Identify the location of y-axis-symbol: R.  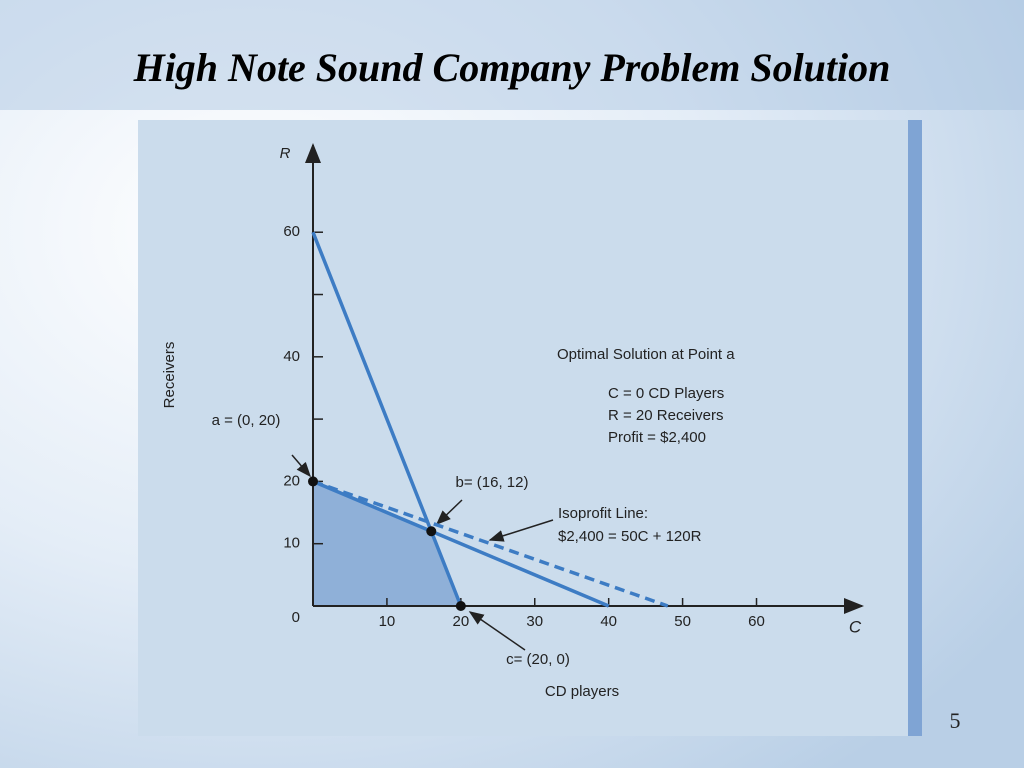
(285, 153).